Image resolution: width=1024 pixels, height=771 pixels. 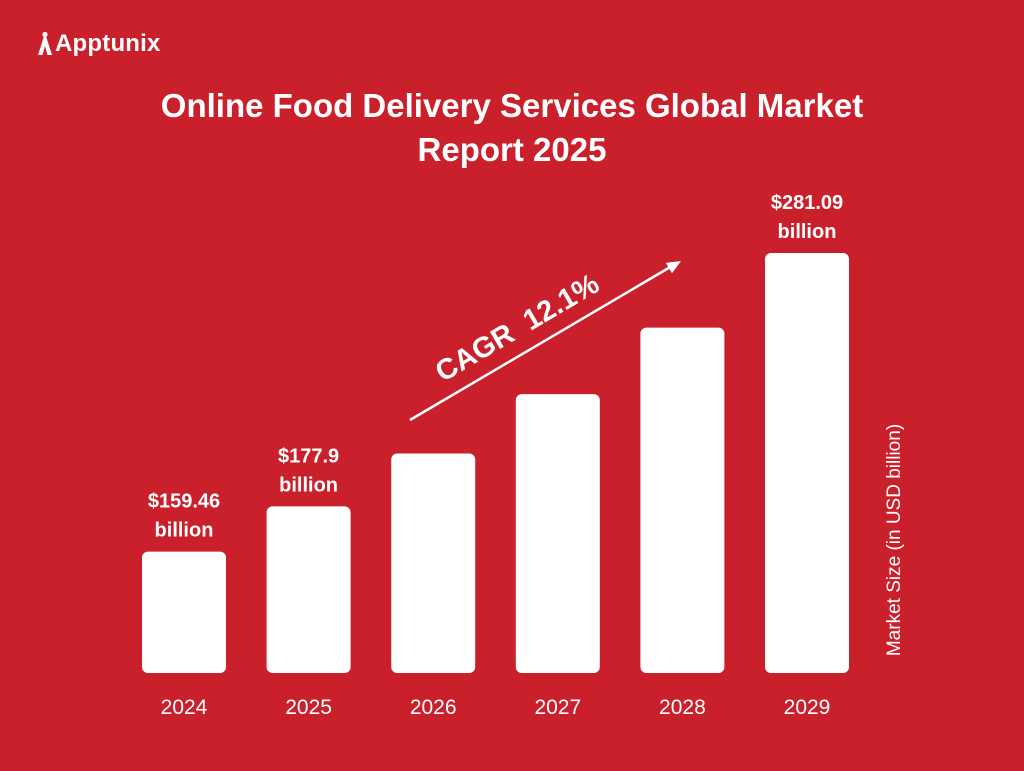 I want to click on data-label-2029-line-2: billion, so click(x=807, y=232).